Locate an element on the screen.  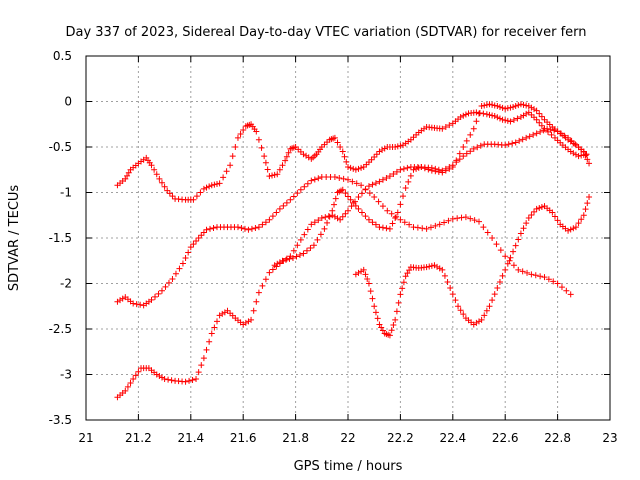
x-tick-label: 21.8 is located at coordinates (295, 438).